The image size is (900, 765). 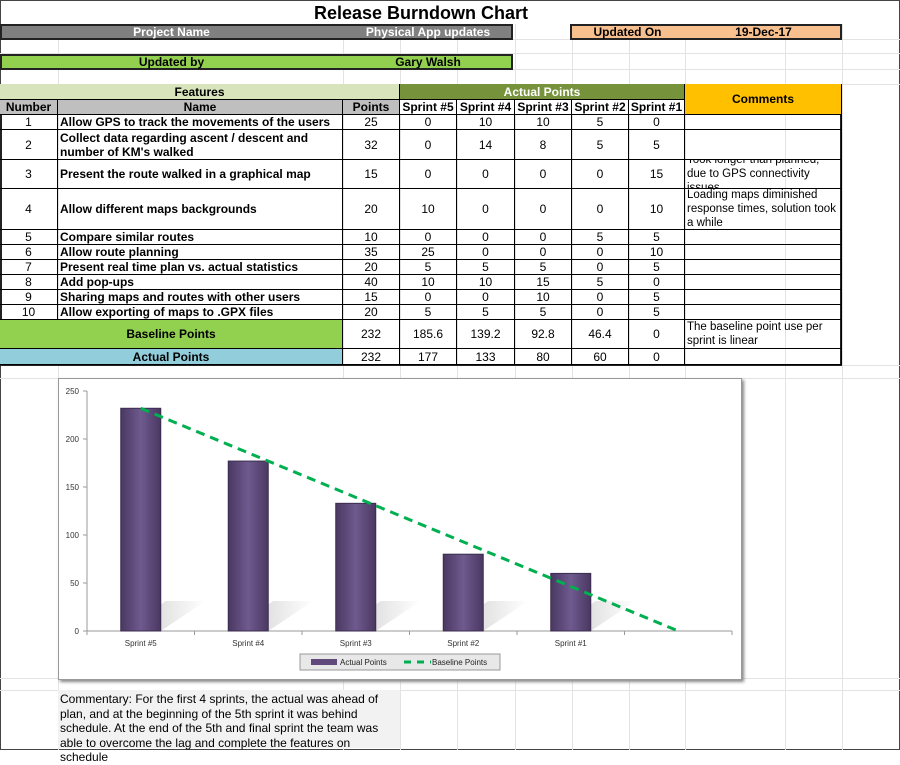 What do you see at coordinates (29, 145) in the screenshot?
I see `row-number: 2` at bounding box center [29, 145].